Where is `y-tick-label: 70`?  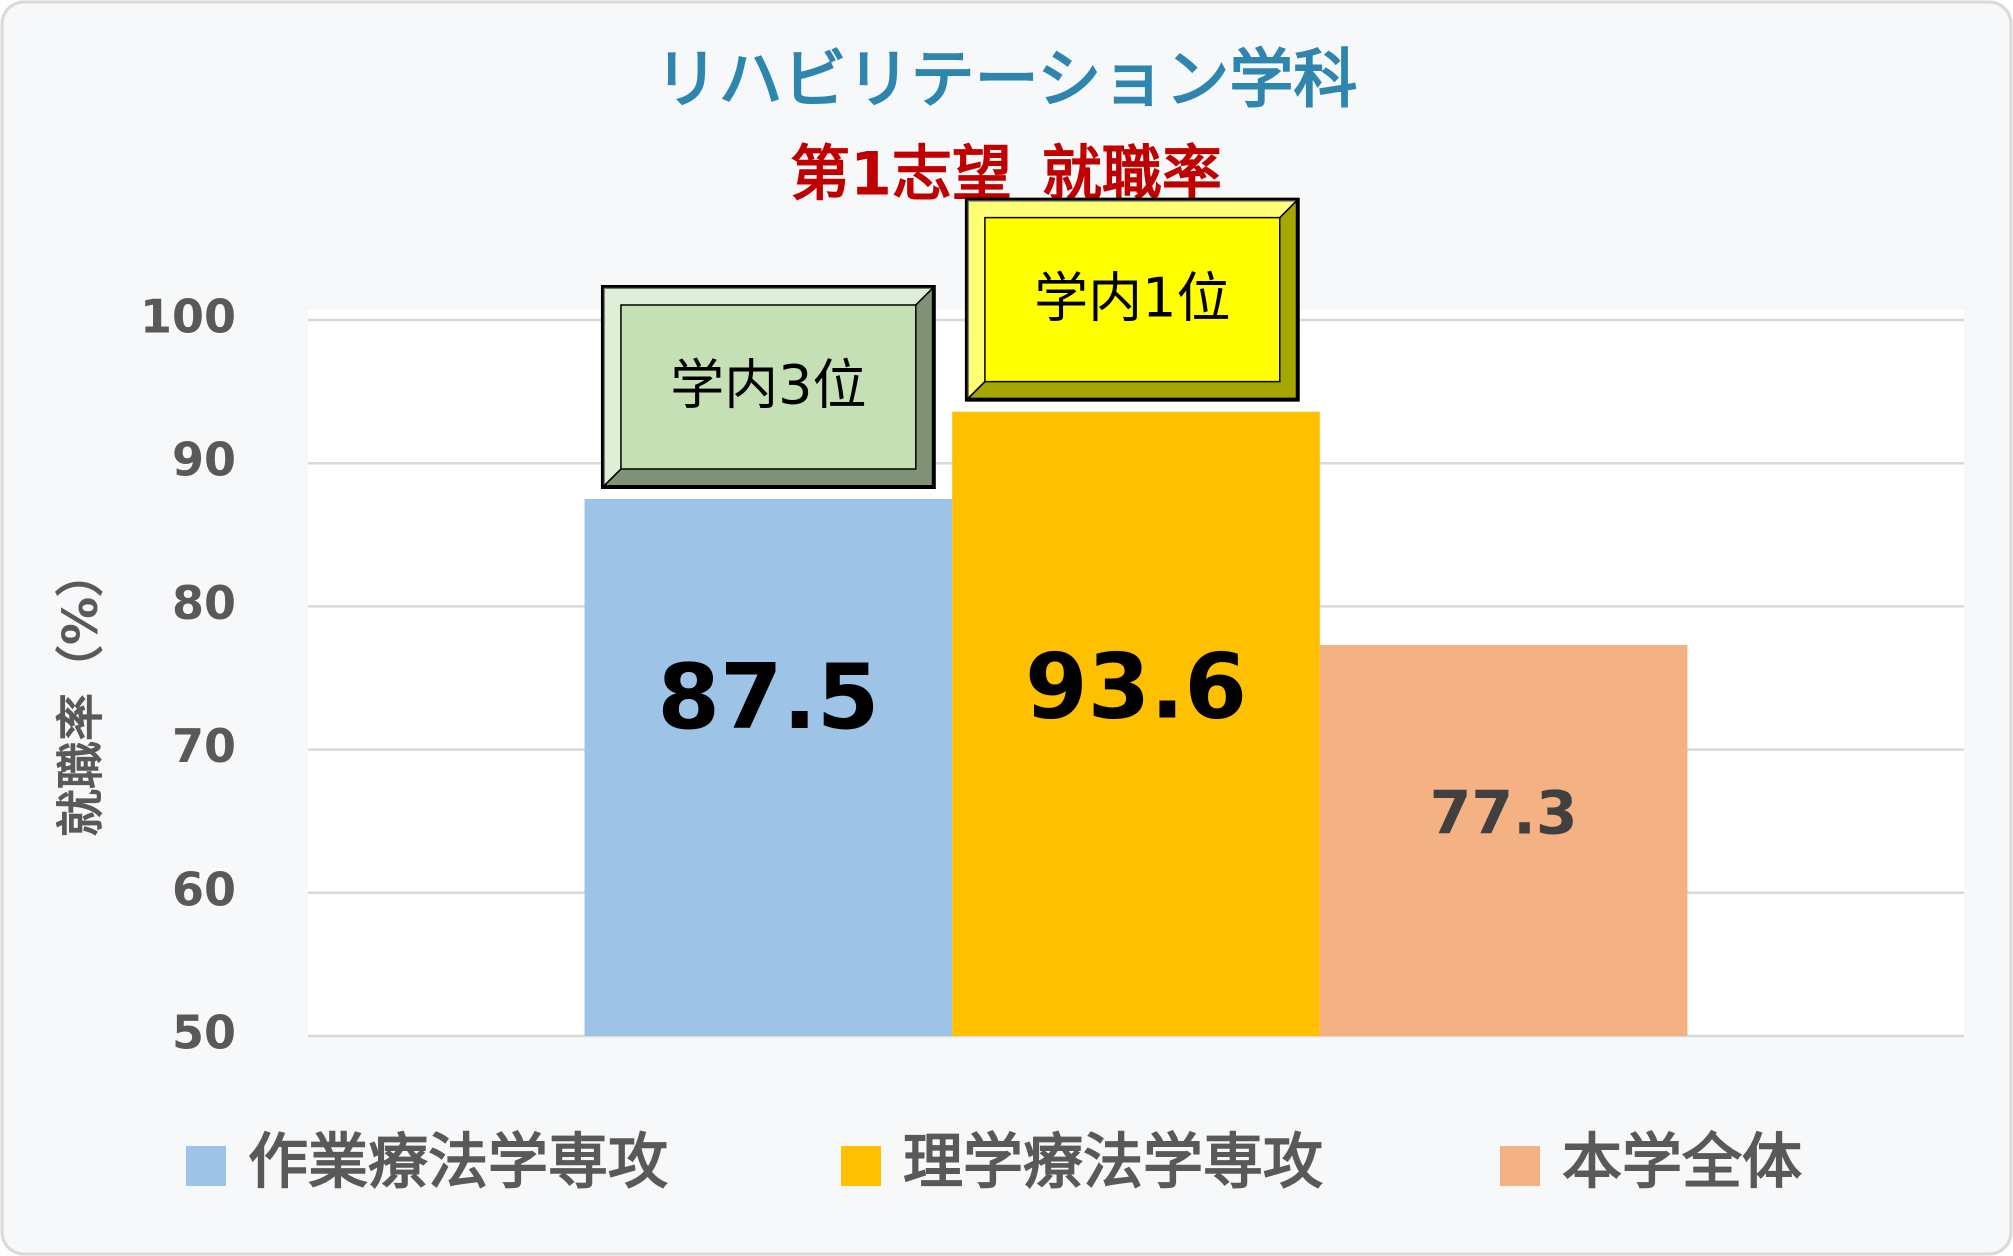 y-tick-label: 70 is located at coordinates (204, 746).